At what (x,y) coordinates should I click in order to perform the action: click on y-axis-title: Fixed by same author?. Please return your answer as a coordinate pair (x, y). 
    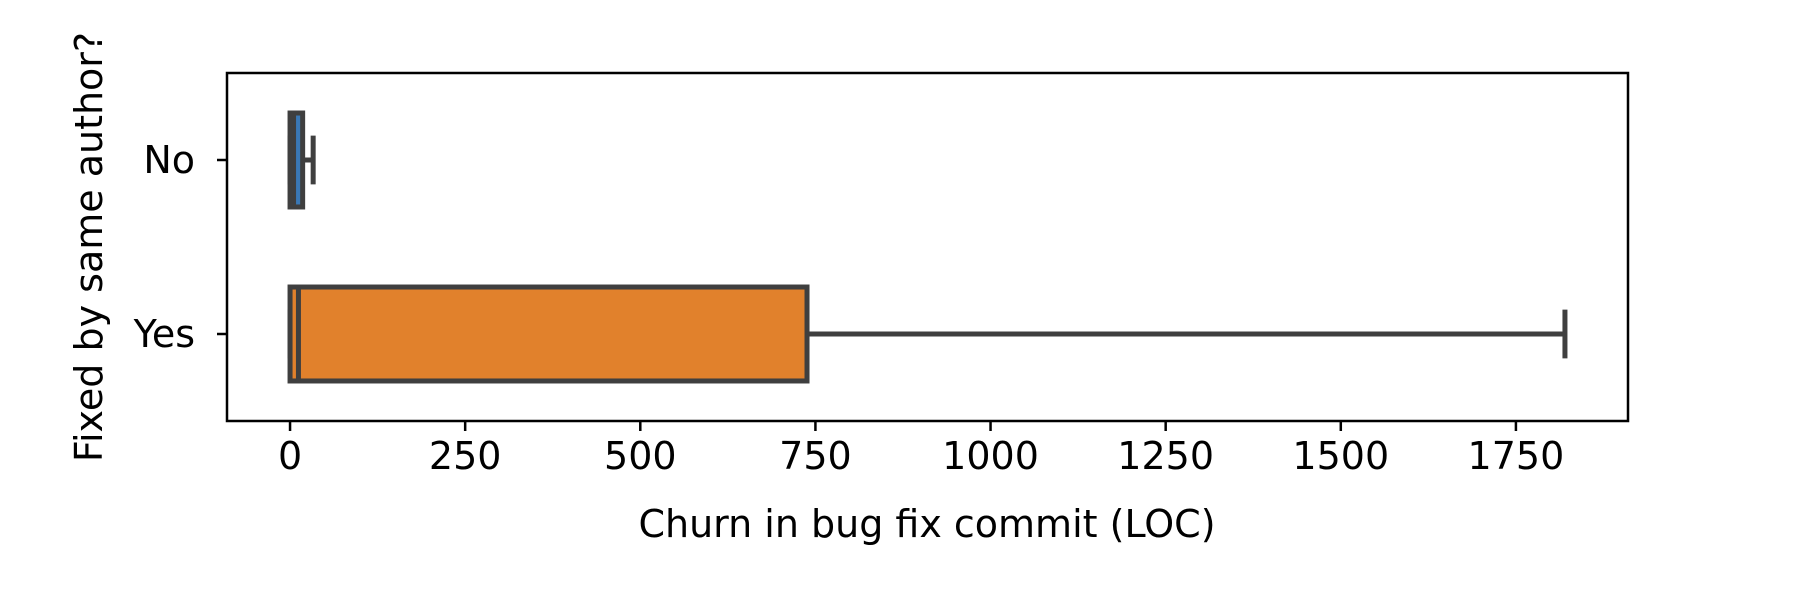
    Looking at the image, I should click on (89, 247).